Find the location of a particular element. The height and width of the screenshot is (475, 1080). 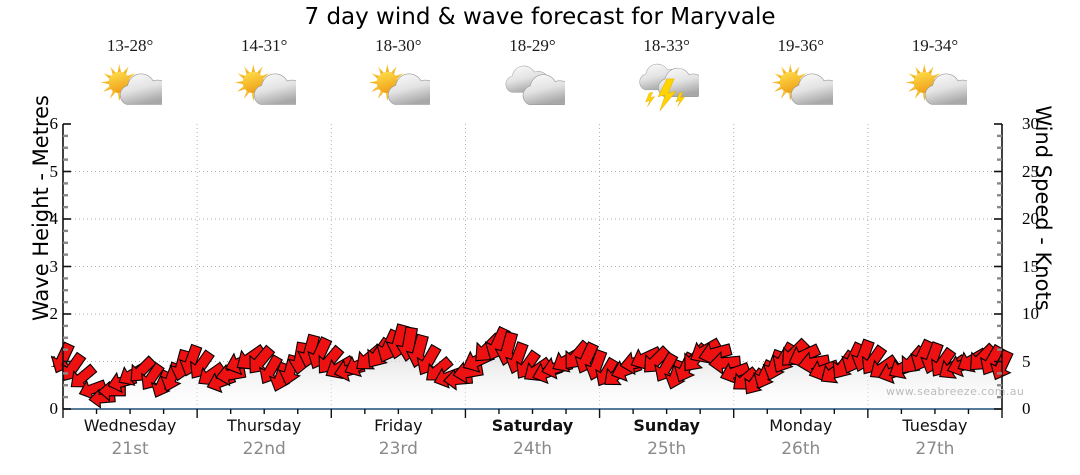

day-date: 24th is located at coordinates (532, 449).